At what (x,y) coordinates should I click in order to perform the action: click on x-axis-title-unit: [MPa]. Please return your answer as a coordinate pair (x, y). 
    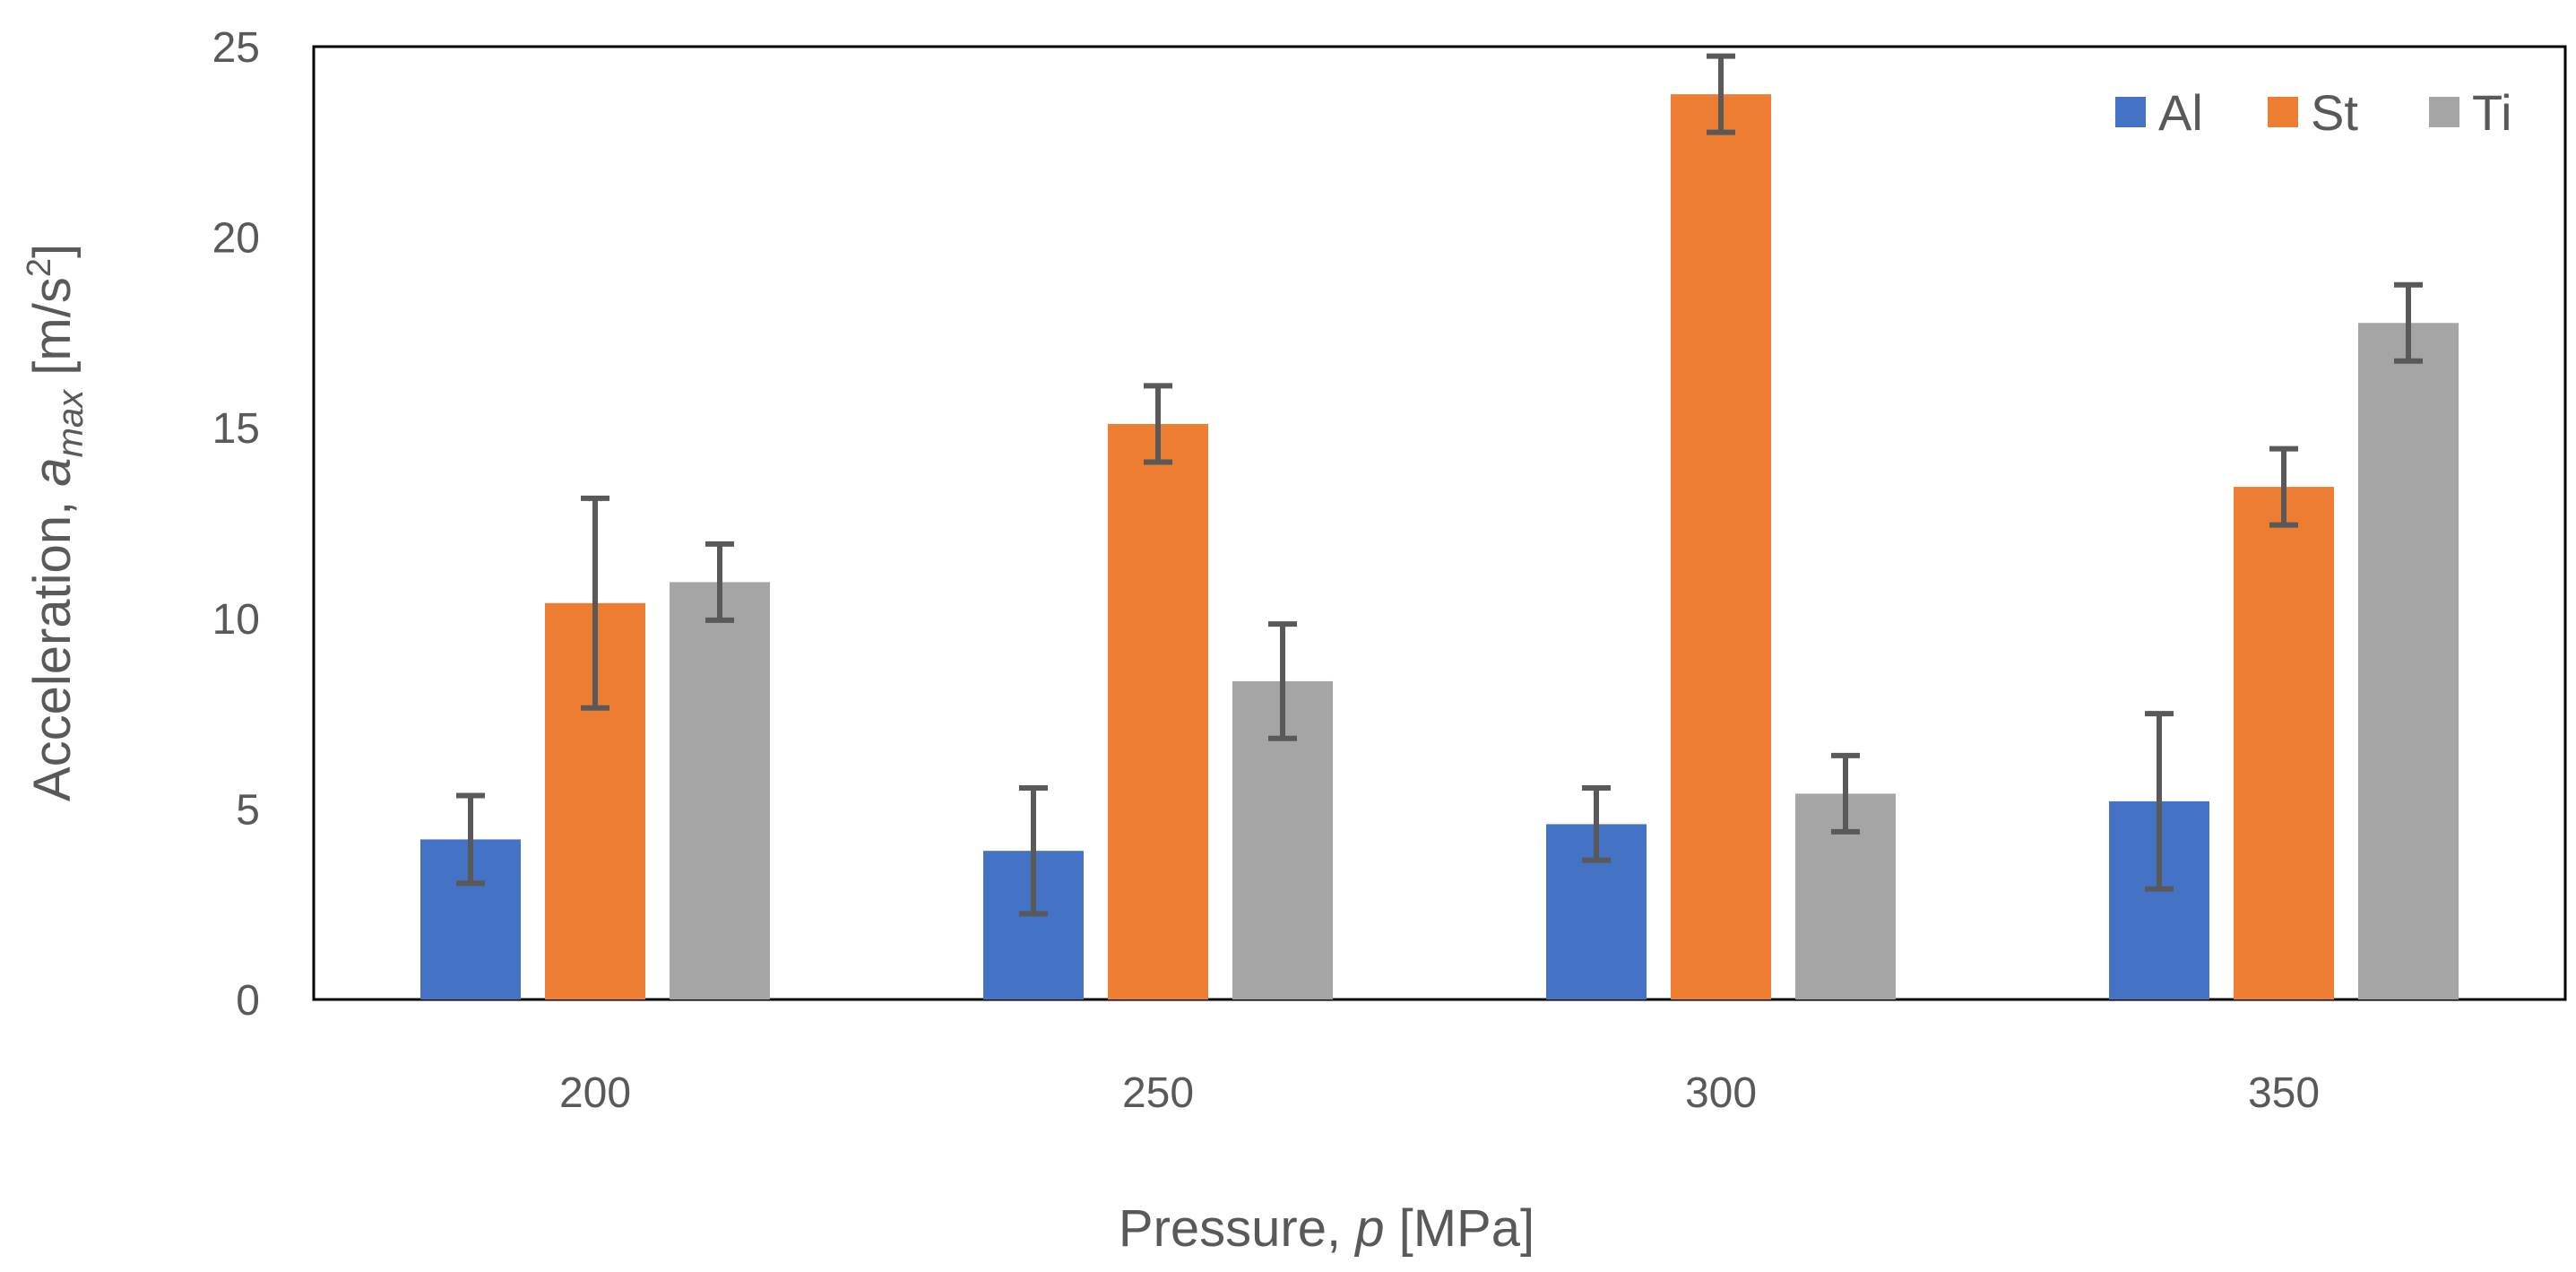
    Looking at the image, I should click on (1459, 1228).